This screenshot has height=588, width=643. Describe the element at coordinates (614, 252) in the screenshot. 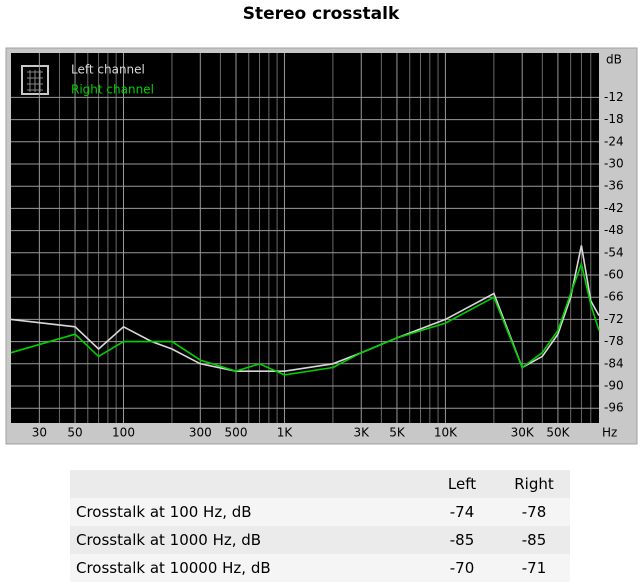

I see `y-tick-label: -54` at that location.